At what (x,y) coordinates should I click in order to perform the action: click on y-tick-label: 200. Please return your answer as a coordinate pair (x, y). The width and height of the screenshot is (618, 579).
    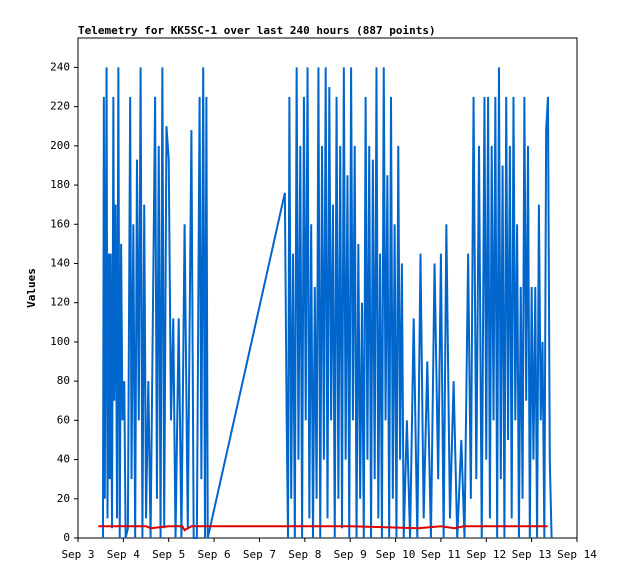
    Looking at the image, I should click on (60, 145).